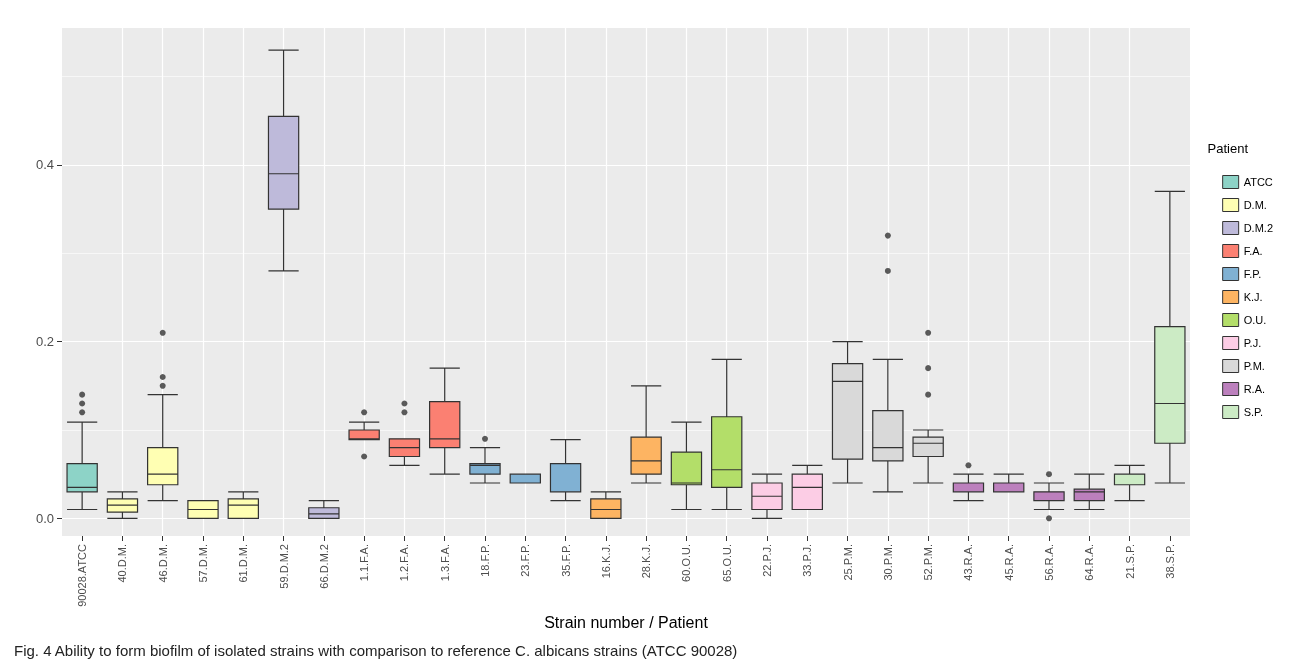 This screenshot has height=670, width=1290. I want to click on legend-label: K.J., so click(1253, 297).